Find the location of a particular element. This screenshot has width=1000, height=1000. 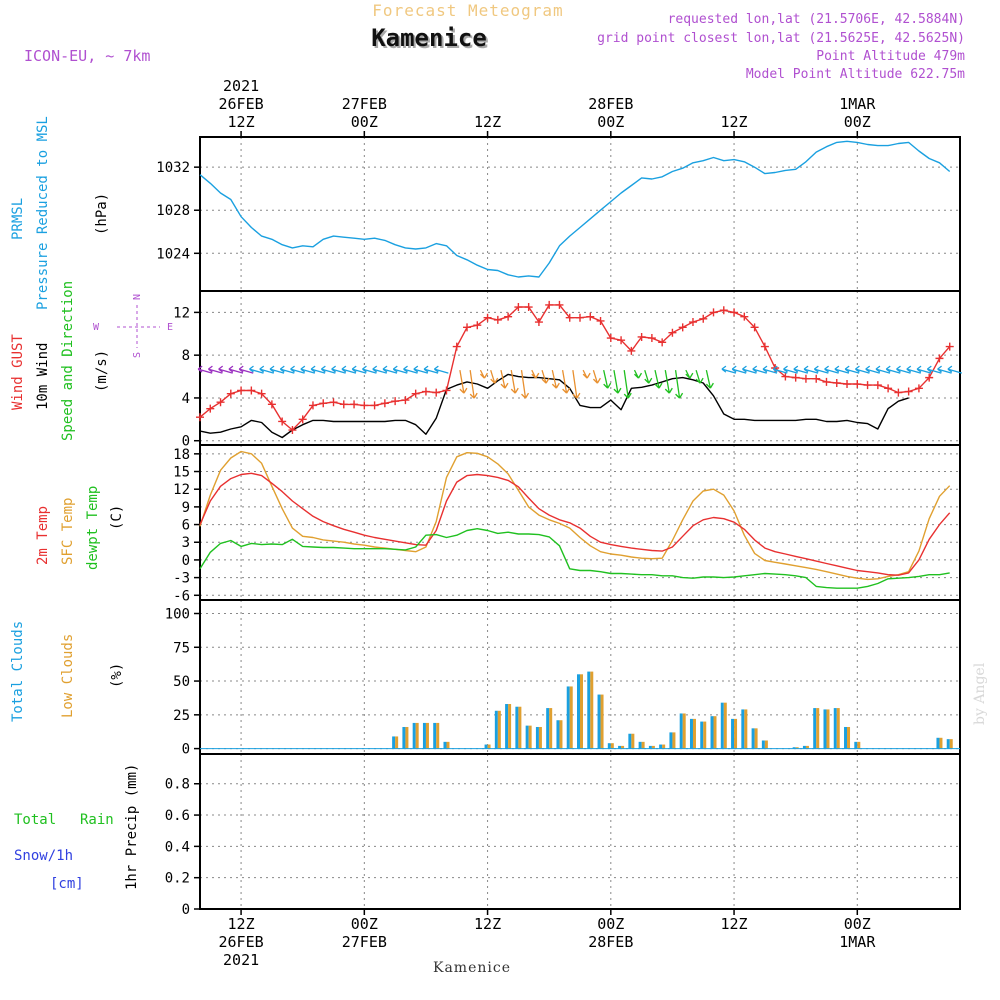

temp-ytick-label: 9 is located at coordinates (186, 508).